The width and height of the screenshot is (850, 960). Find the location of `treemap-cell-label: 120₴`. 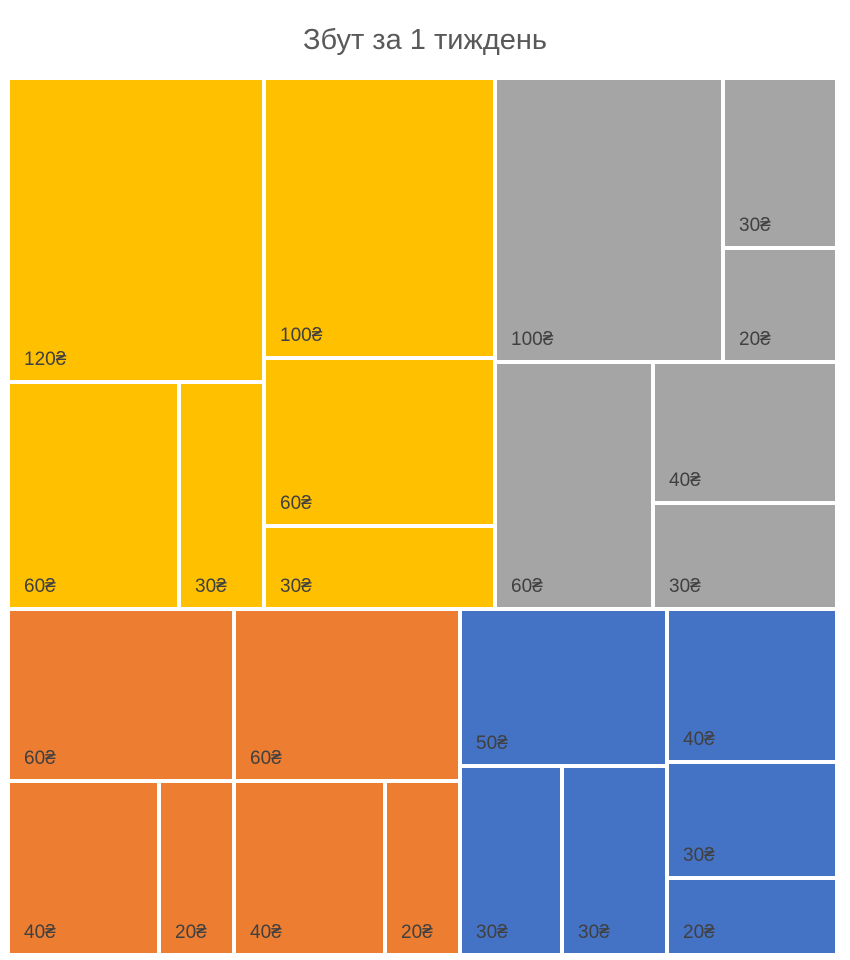

treemap-cell-label: 120₴ is located at coordinates (45, 359).